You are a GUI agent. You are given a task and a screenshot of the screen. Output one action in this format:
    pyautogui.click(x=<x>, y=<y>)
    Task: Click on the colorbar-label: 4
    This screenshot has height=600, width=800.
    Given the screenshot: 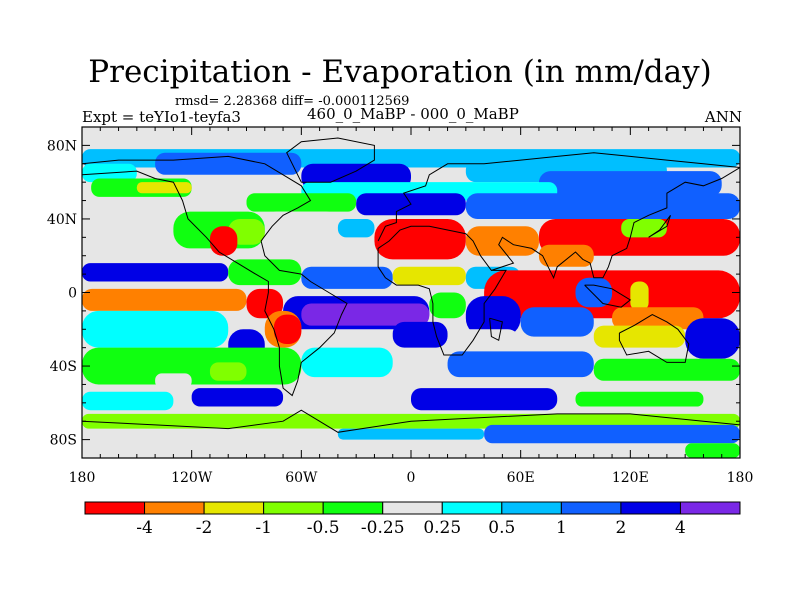 What is the action you would take?
    pyautogui.click(x=680, y=528)
    